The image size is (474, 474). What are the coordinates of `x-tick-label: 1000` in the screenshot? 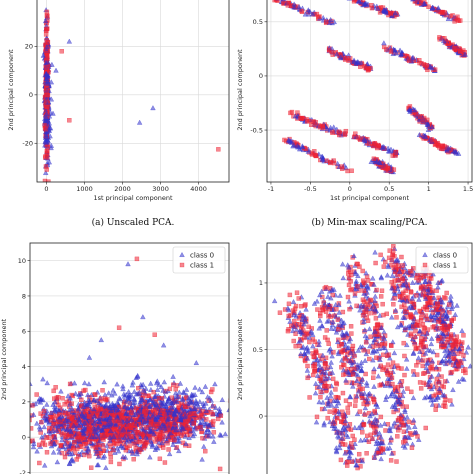 It's located at (84, 189).